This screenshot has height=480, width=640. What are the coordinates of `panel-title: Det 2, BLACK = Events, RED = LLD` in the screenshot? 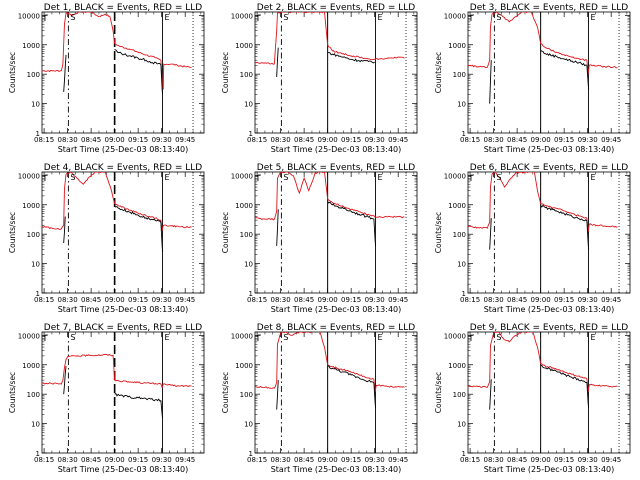 It's located at (336, 8).